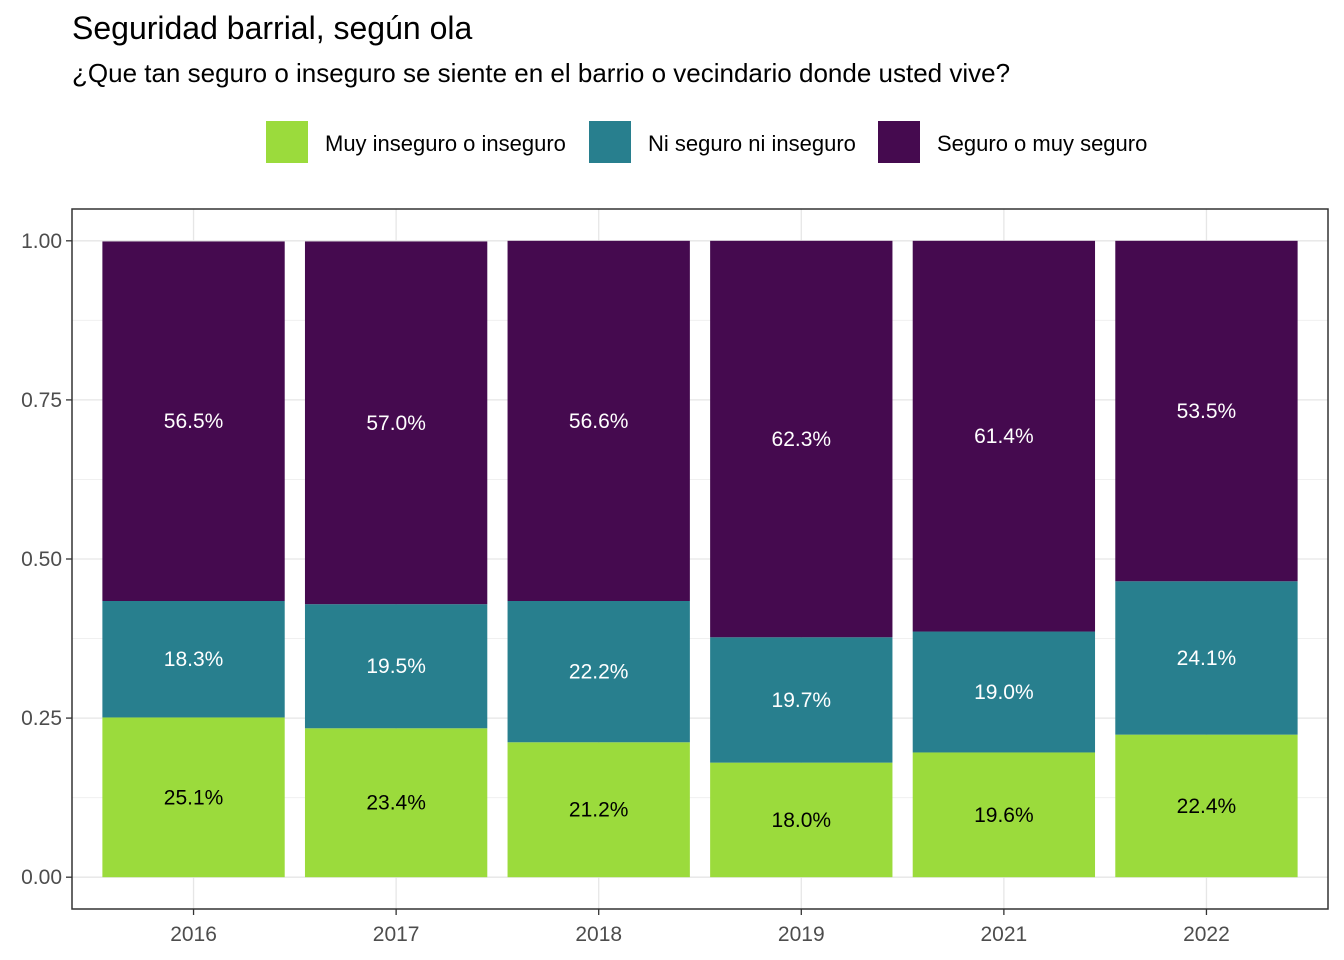  Describe the element at coordinates (1206, 934) in the screenshot. I see `x-tick-label: 2022` at that location.